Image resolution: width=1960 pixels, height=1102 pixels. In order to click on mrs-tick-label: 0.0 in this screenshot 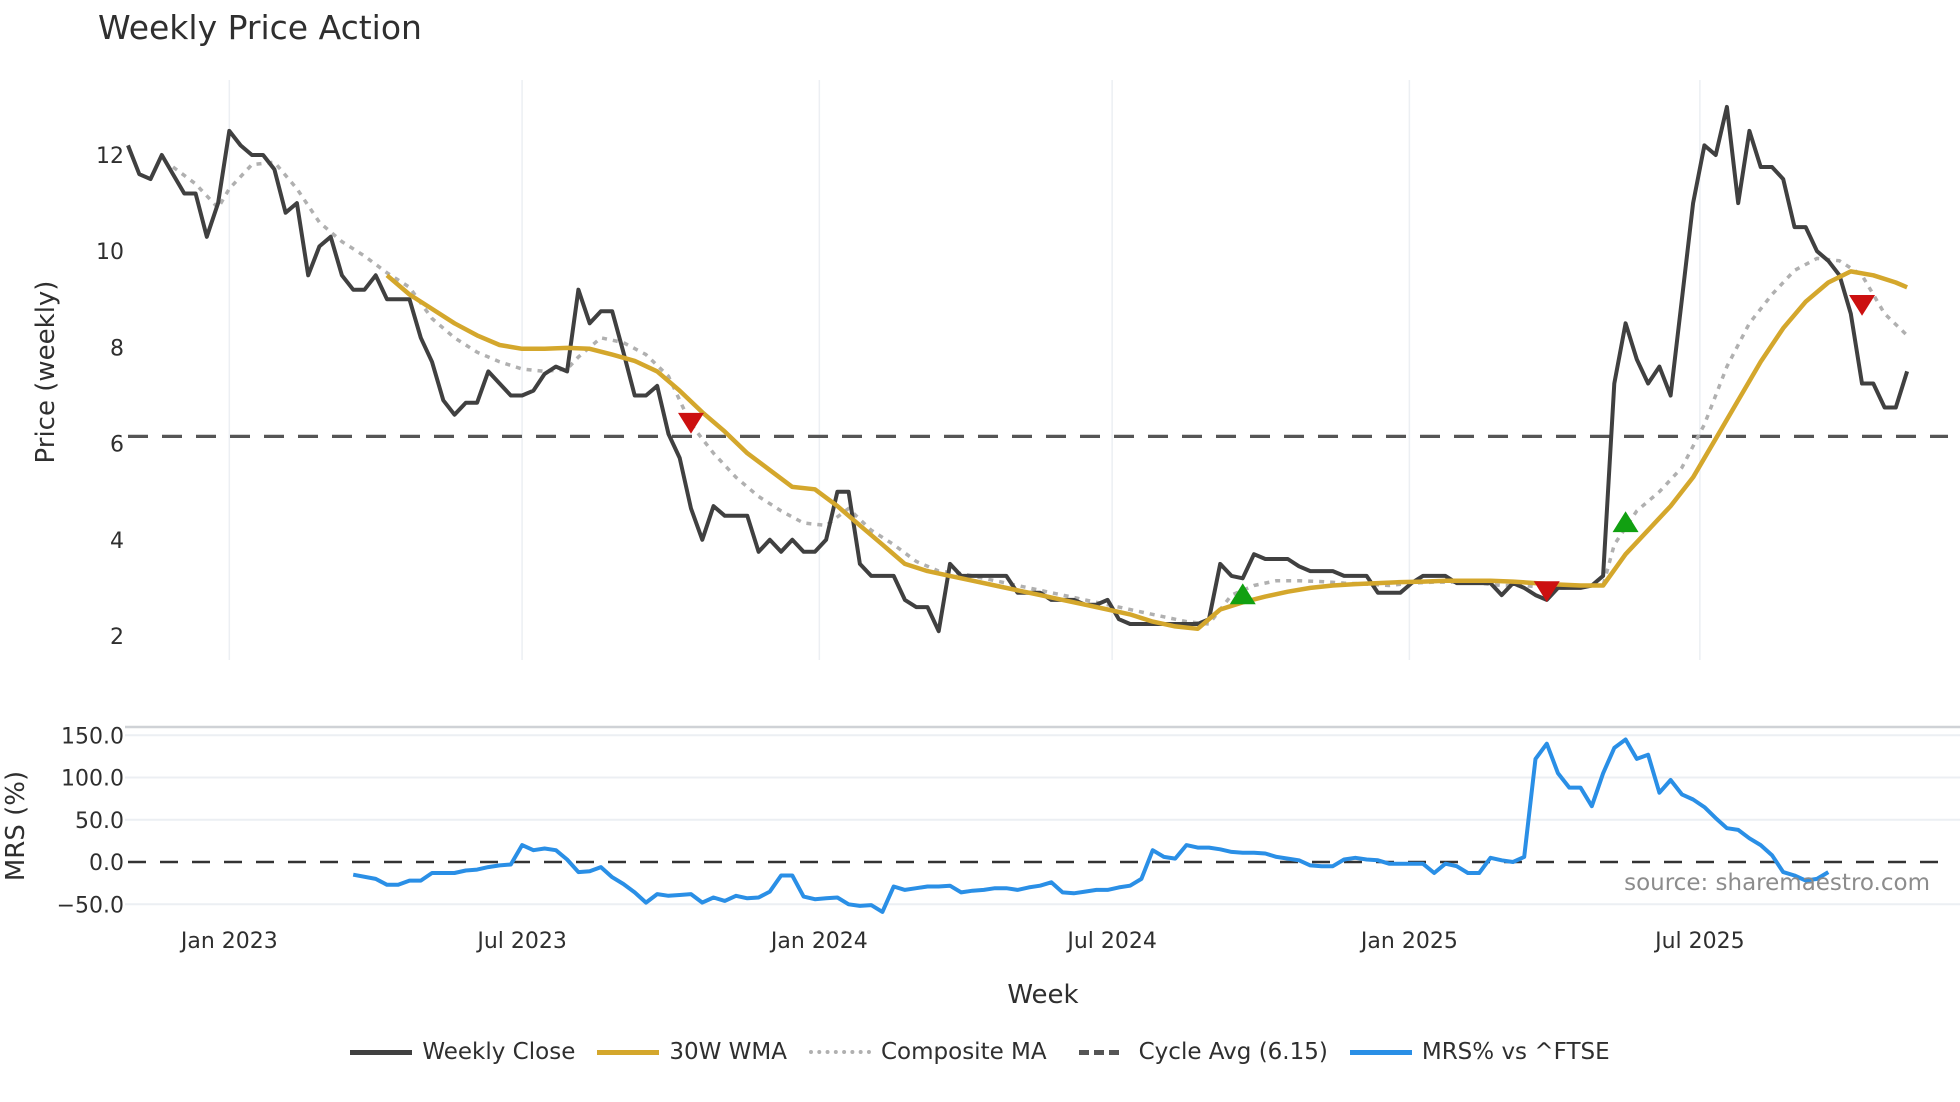, I will do `click(106, 863)`.